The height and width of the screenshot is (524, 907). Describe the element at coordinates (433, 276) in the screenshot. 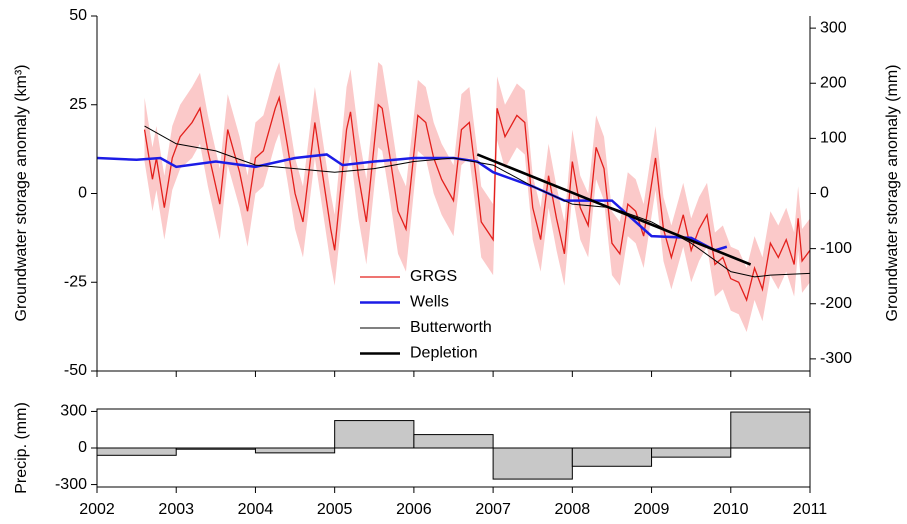

I see `legend-label: GRGS` at that location.